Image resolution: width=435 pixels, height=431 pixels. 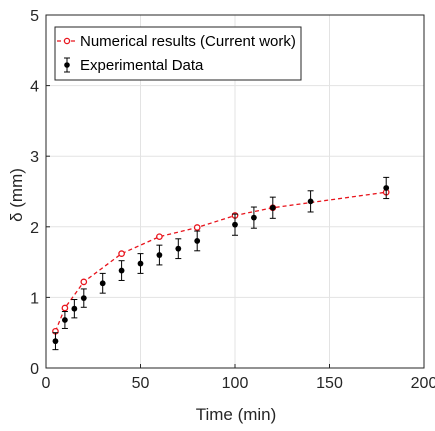 I want to click on x-axis-label: Time (min), so click(x=236, y=414).